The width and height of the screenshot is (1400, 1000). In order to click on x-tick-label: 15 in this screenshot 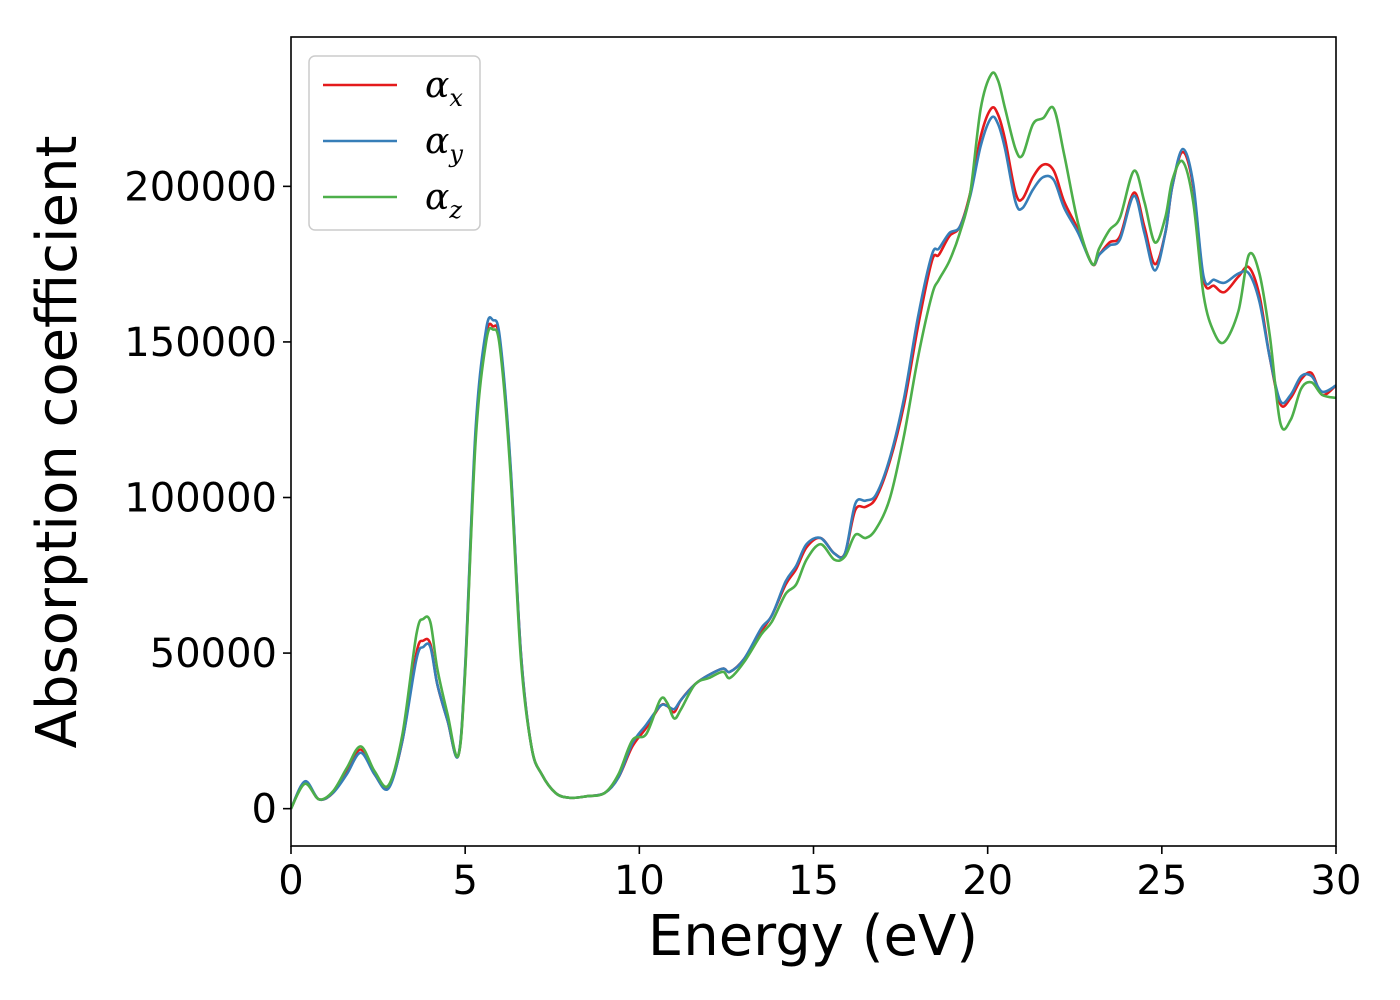, I will do `click(813, 881)`.